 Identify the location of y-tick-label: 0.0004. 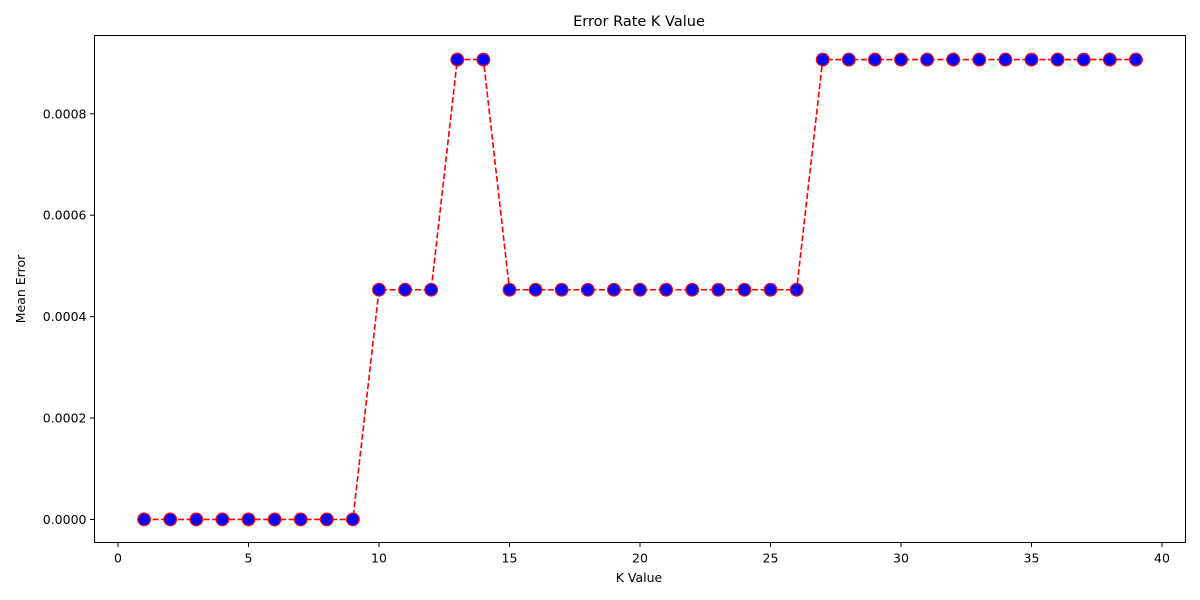
(65, 316).